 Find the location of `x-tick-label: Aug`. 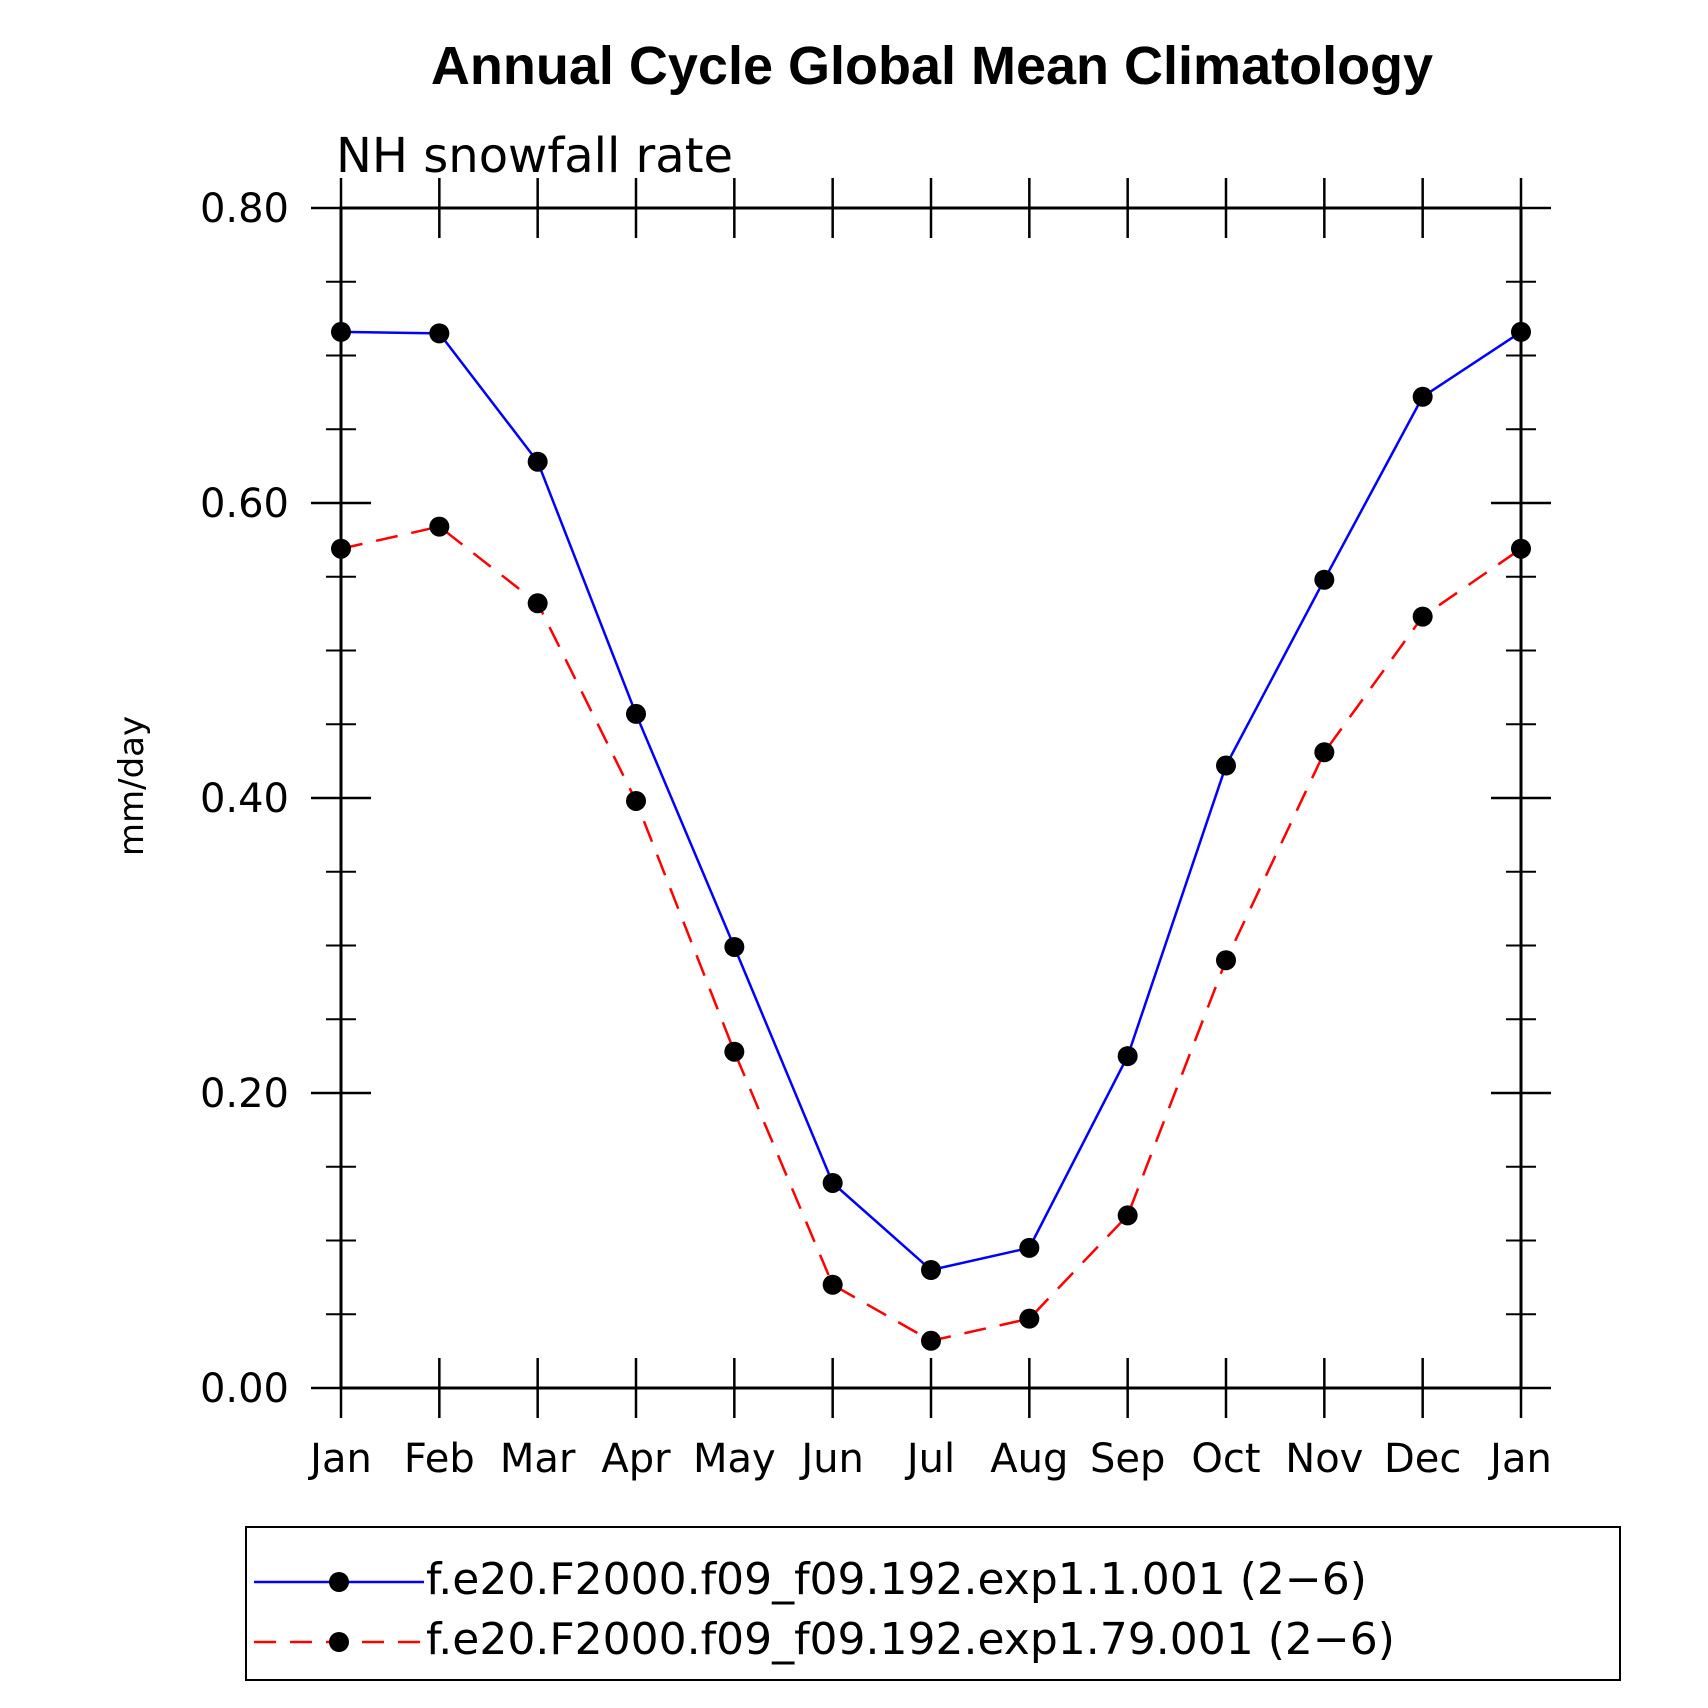

x-tick-label: Aug is located at coordinates (1029, 1459).